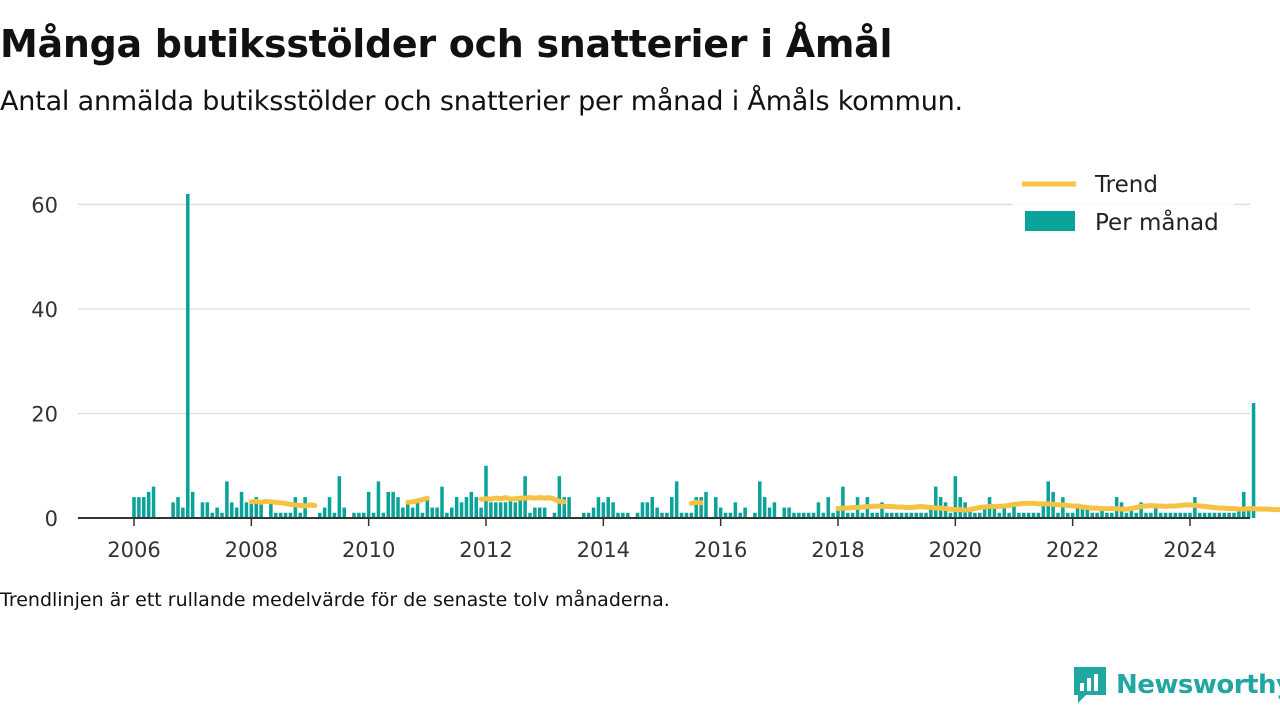  Describe the element at coordinates (1176, 685) in the screenshot. I see `newsworthy-logo: Newsworthy` at that location.